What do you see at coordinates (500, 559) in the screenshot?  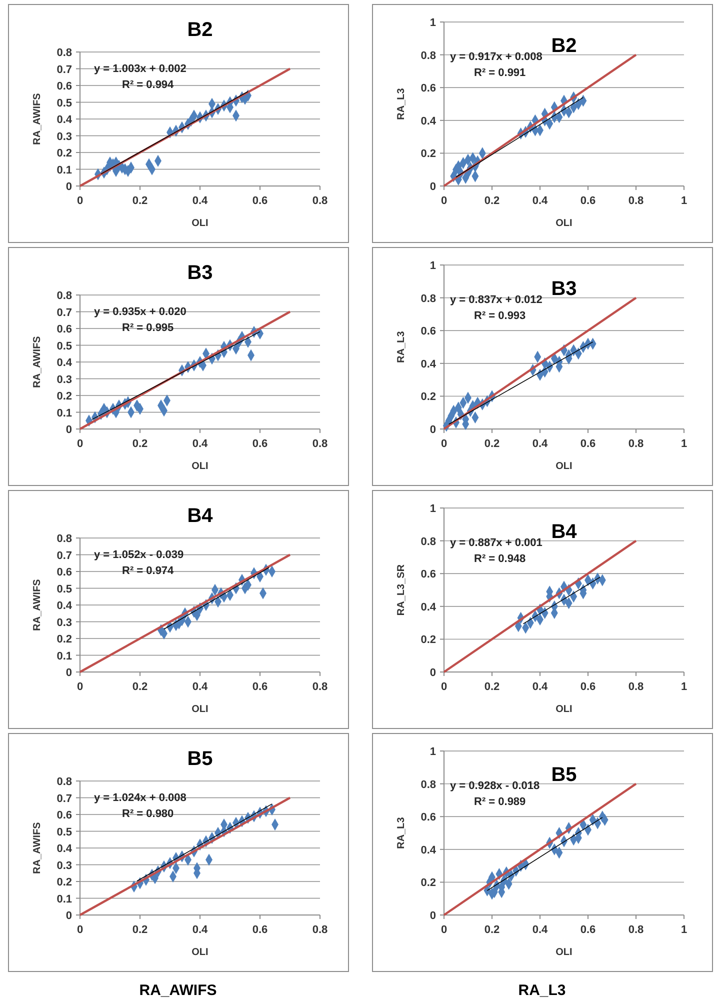 I see `annotation: R² = 0.948` at bounding box center [500, 559].